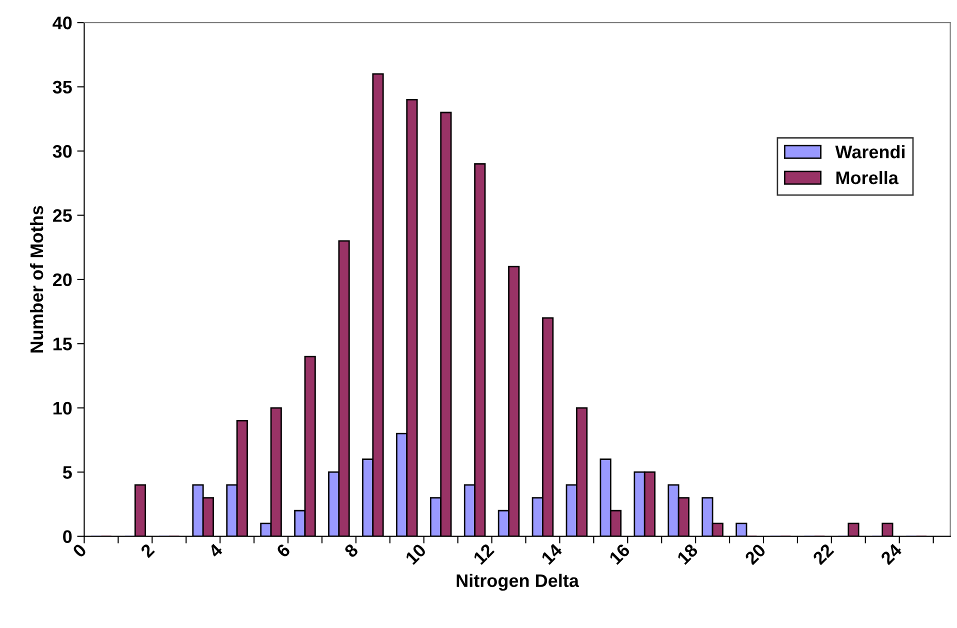 This screenshot has width=957, height=628. What do you see at coordinates (62, 279) in the screenshot?
I see `y-tick-label: 20` at bounding box center [62, 279].